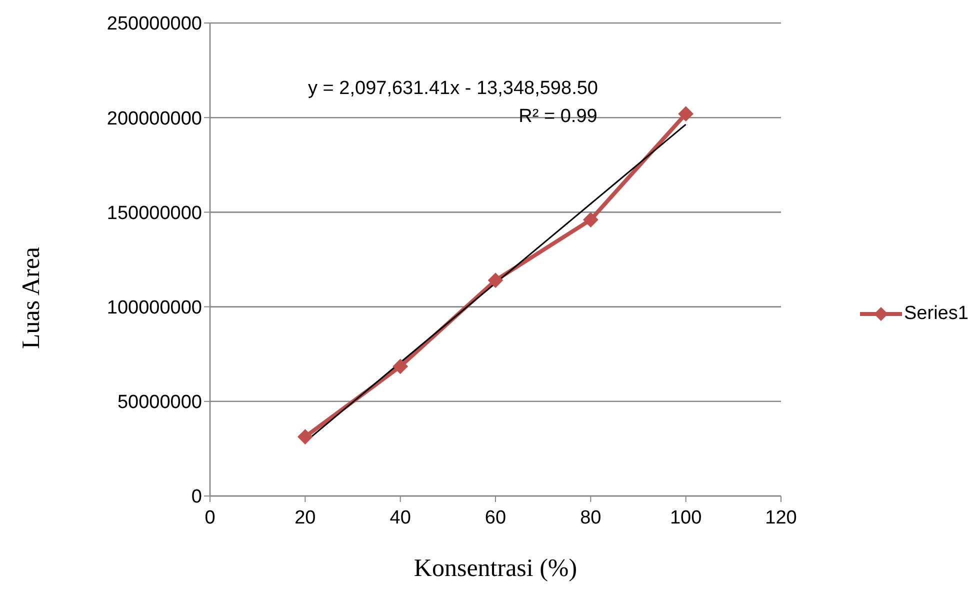  I want to click on x-tick-label: 120, so click(781, 517).